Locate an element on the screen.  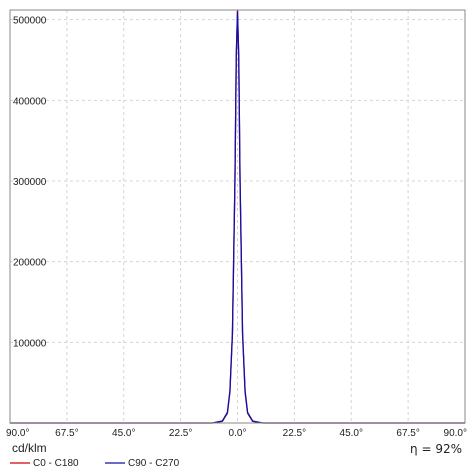
y-tick-label: 300000 is located at coordinates (30, 182).